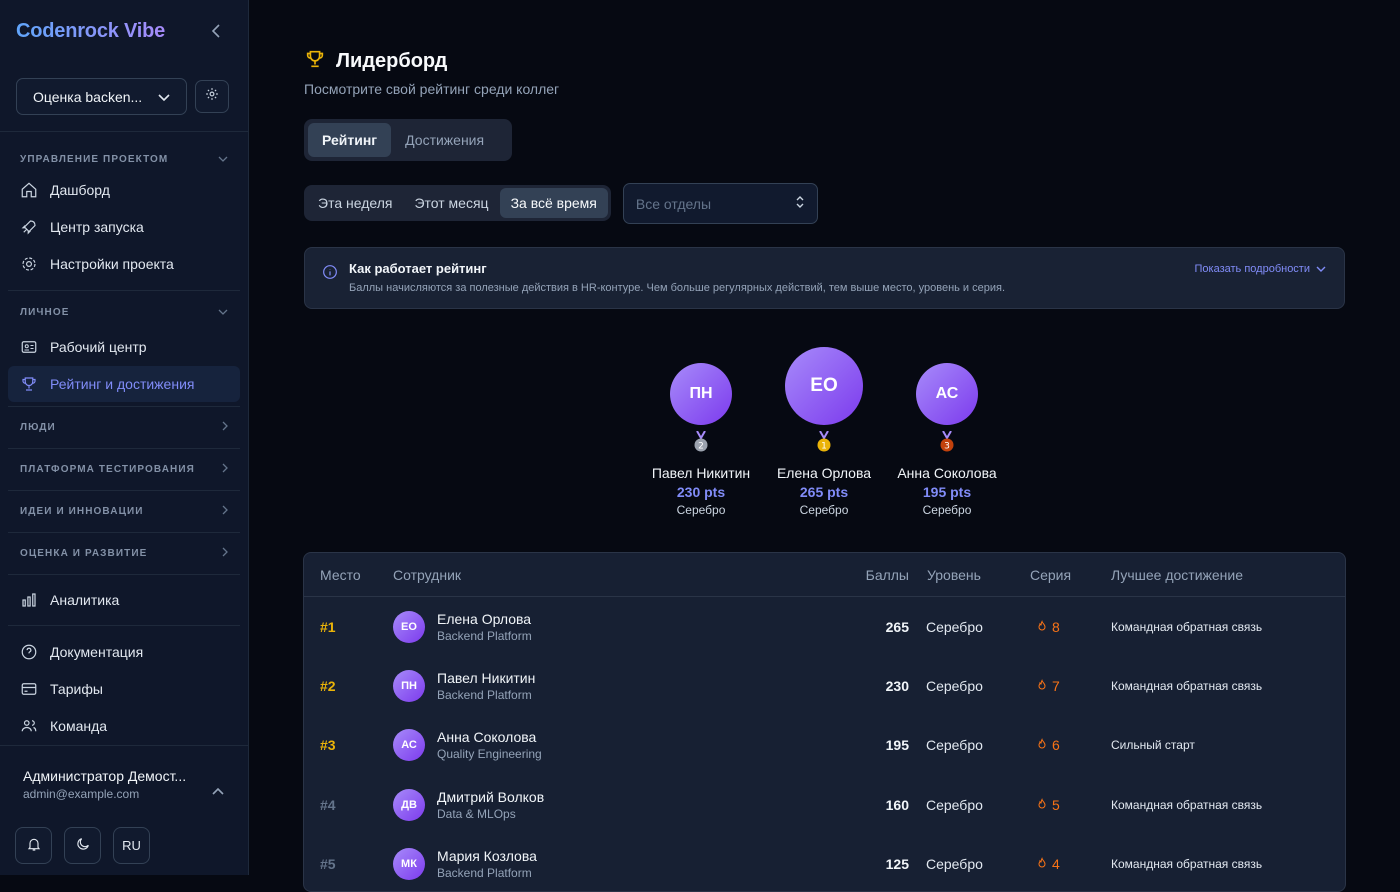 Image resolution: width=1400 pixels, height=892 pixels. Describe the element at coordinates (1177, 574) in the screenshot. I see `col-achievement: Лучшее достижение` at that location.